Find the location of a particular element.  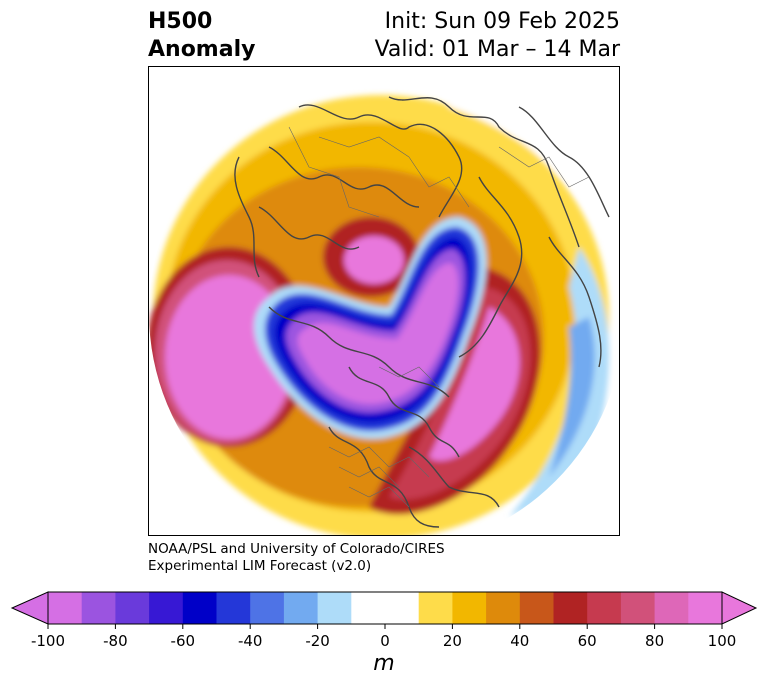

colorbar-over-arrow is located at coordinates (739, 608).